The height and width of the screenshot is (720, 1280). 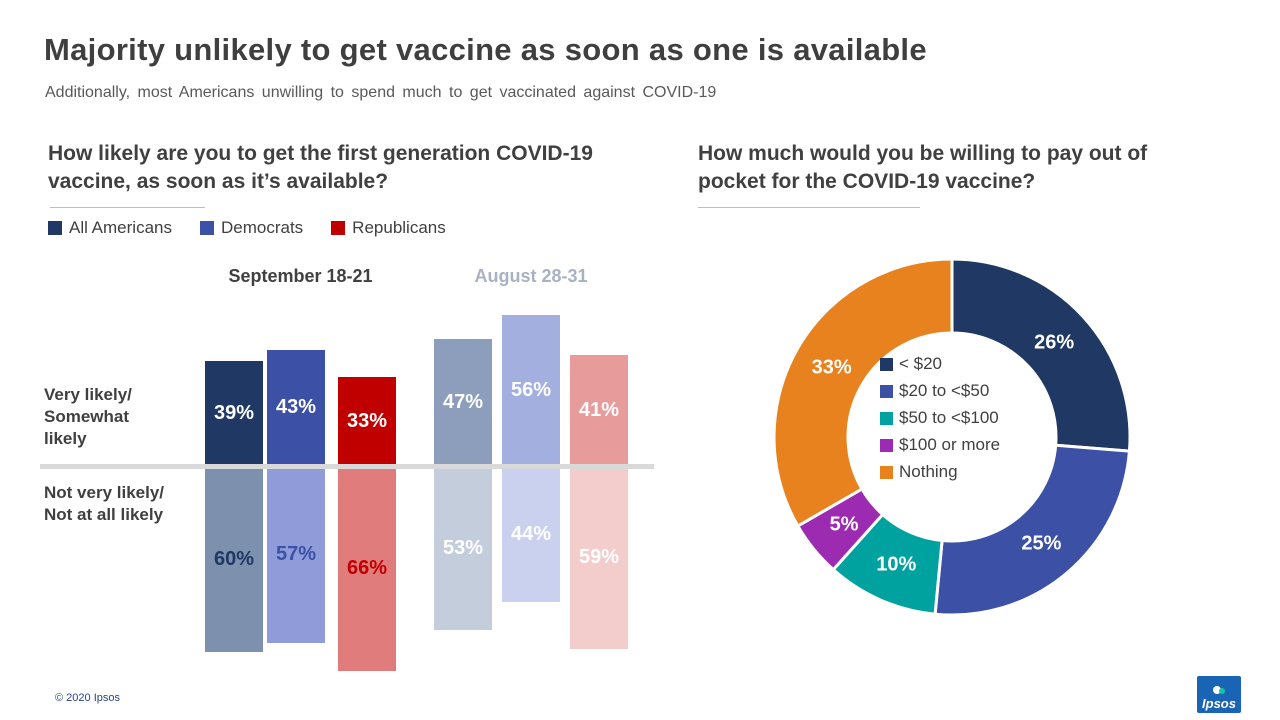 I want to click on legend-item-democrats: Democrats, so click(x=251, y=228).